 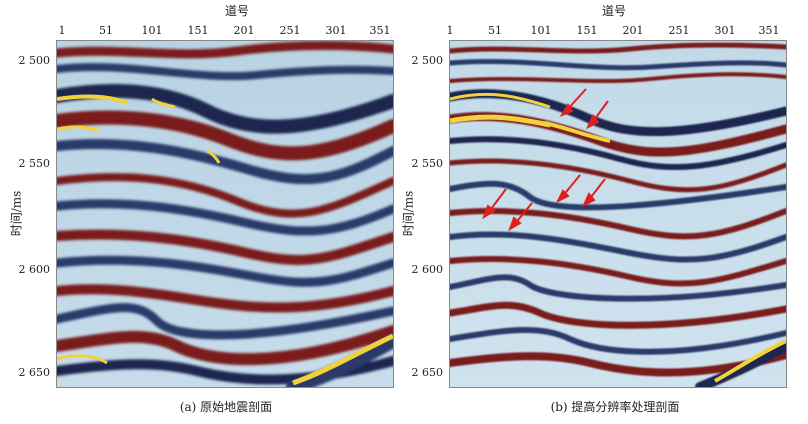 What do you see at coordinates (615, 407) in the screenshot?
I see `panel-b-caption: (b) 提高分辨率处理剖面` at bounding box center [615, 407].